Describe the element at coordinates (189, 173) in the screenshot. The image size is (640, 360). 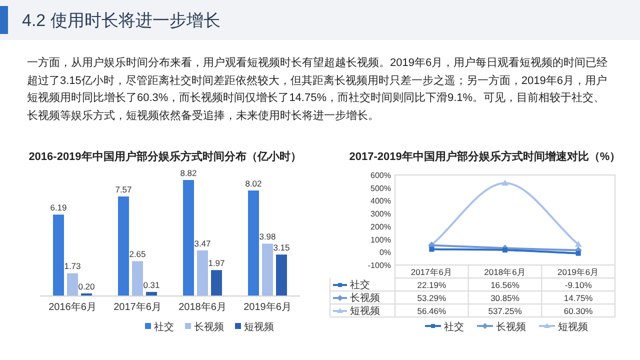
I see `data-label: 8.82` at that location.